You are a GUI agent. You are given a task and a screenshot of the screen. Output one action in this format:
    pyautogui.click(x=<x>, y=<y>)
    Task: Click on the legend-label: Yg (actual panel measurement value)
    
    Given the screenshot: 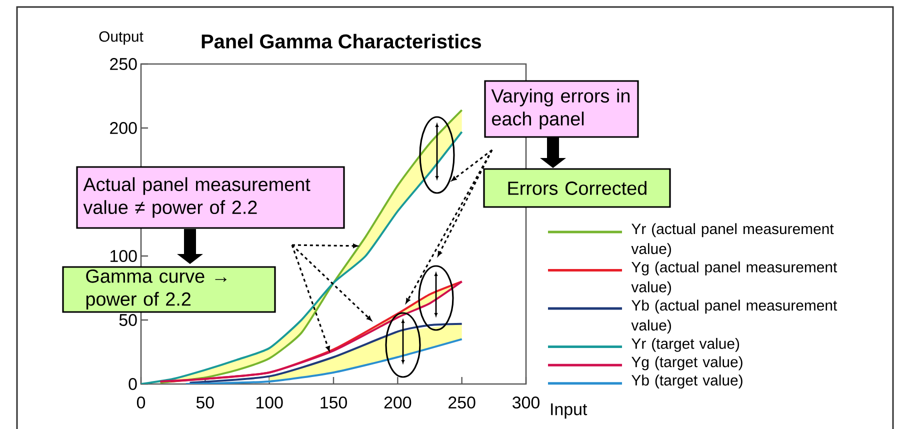 What is the action you would take?
    pyautogui.click(x=734, y=278)
    